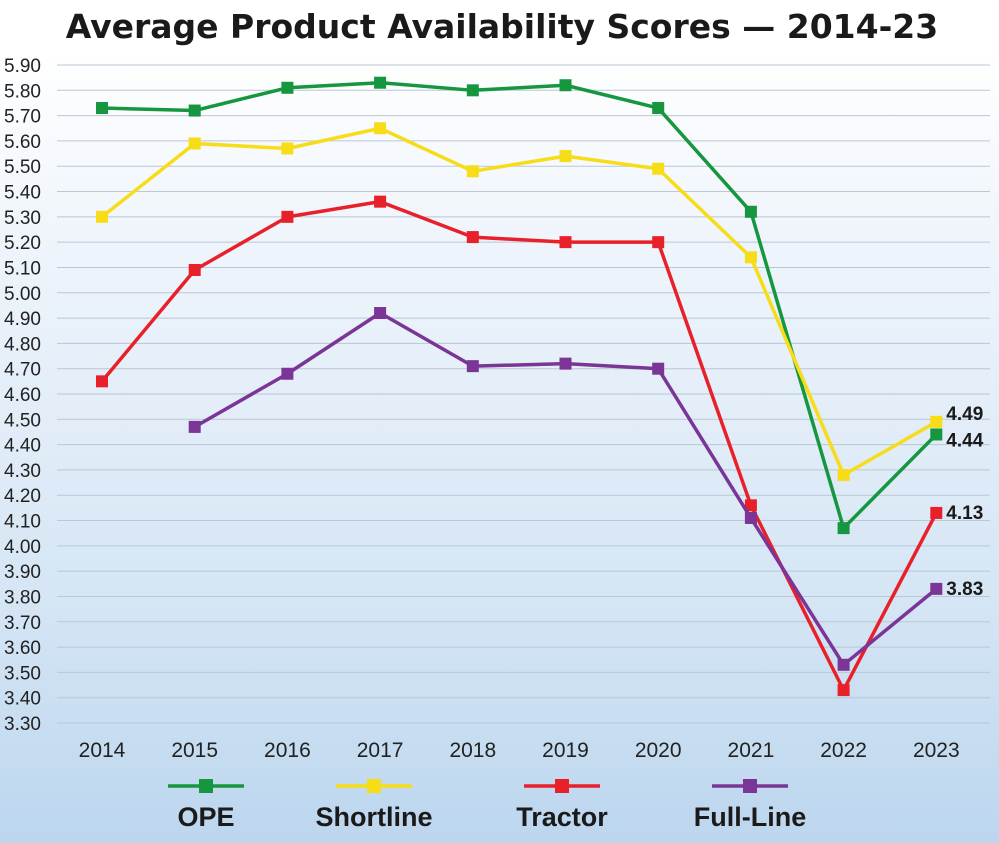 This screenshot has height=843, width=999. Describe the element at coordinates (964, 440) in the screenshot. I see `end-value-label: 4.44` at that location.